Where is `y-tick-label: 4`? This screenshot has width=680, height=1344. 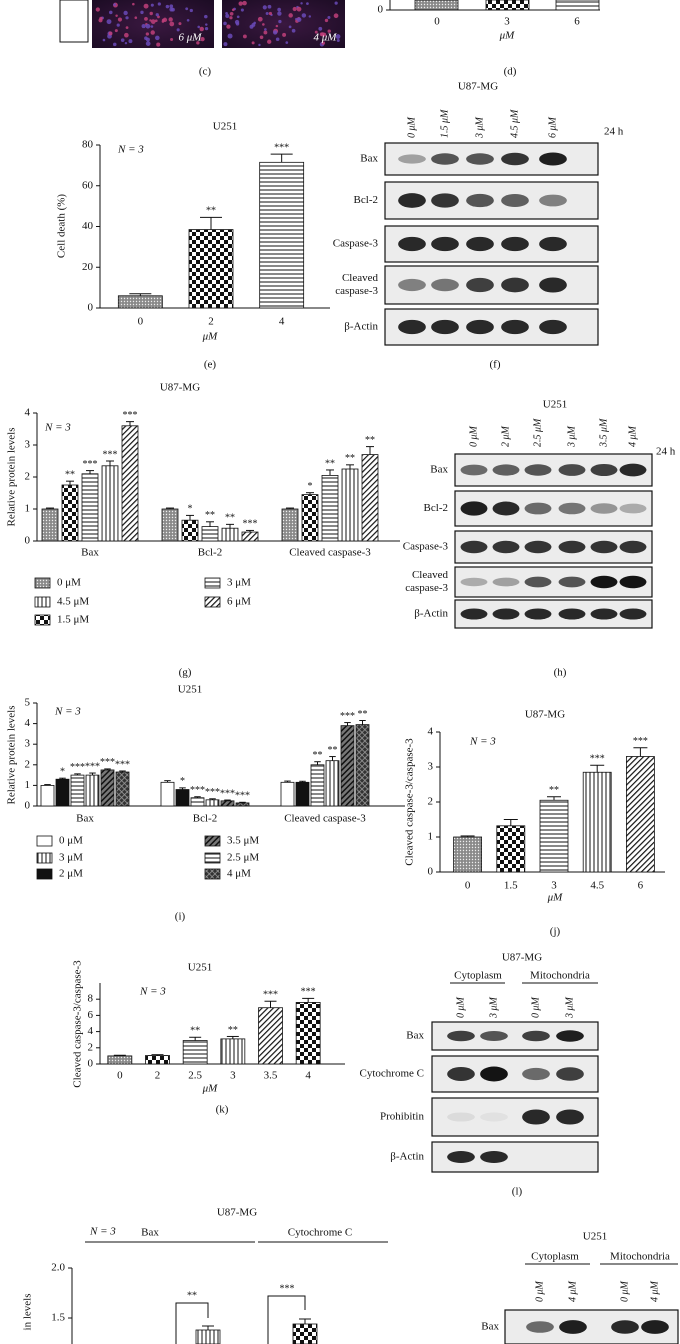
y-tick-label: 4 is located at coordinates (28, 413).